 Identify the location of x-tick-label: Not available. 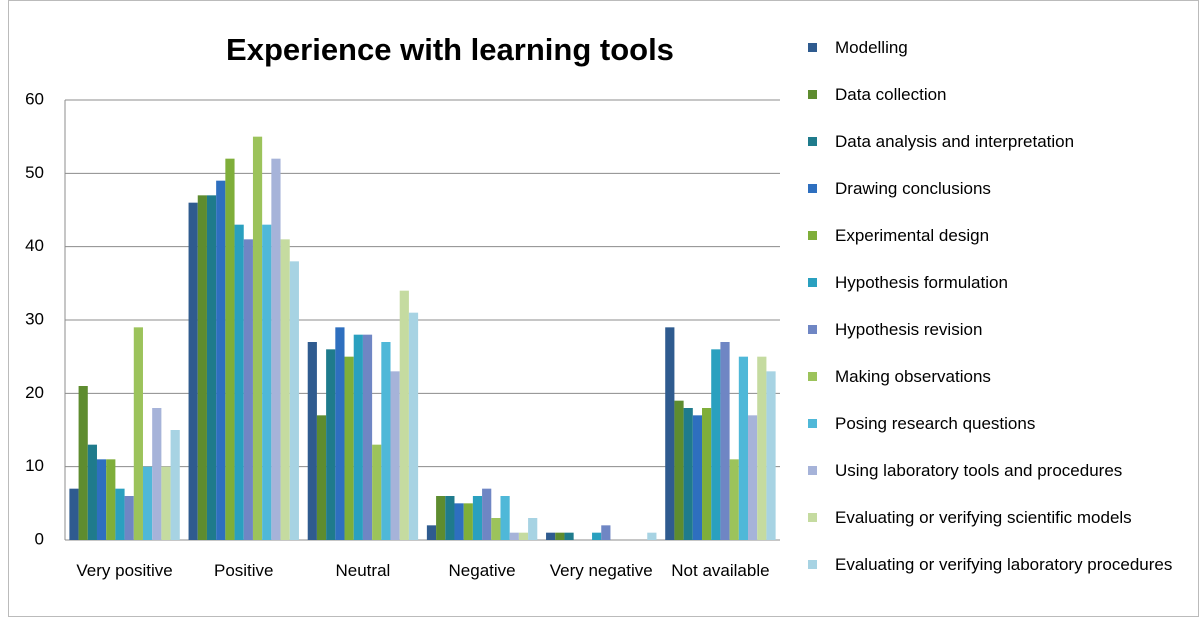
(720, 570).